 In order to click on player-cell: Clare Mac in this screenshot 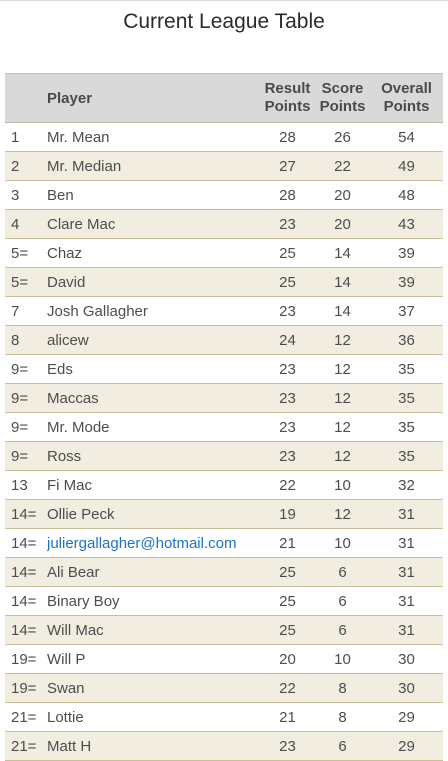, I will do `click(81, 224)`.